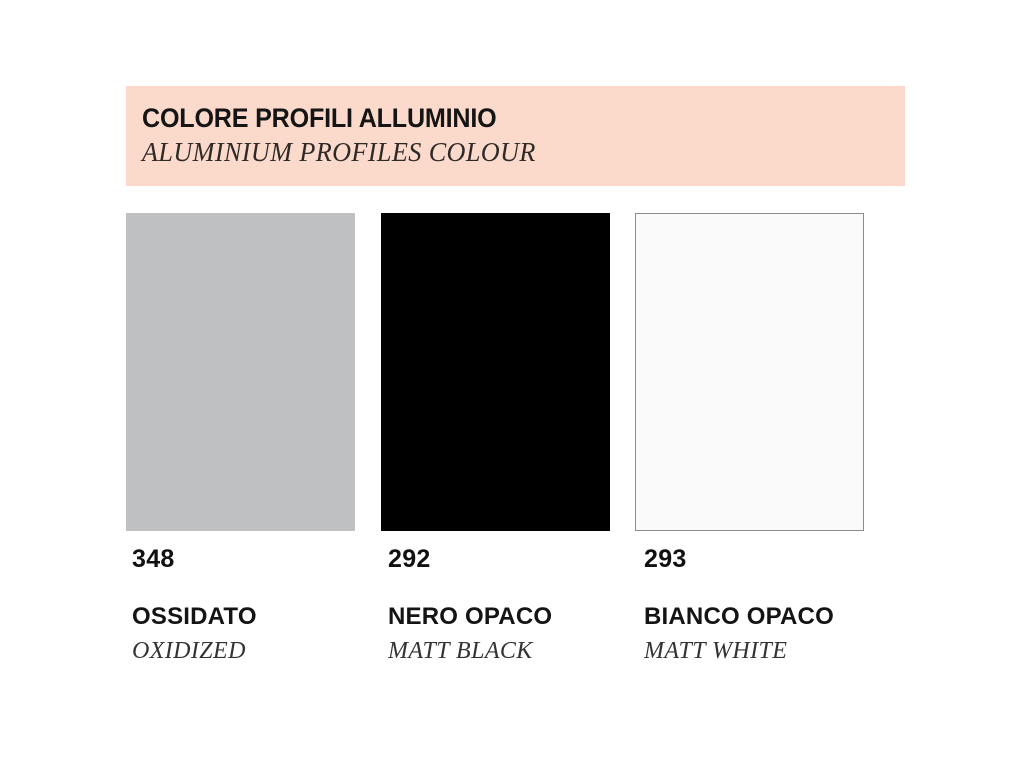 The width and height of the screenshot is (1024, 768). I want to click on page-subtitle: ALUMINIUM PROFILES COLOUR, so click(339, 152).